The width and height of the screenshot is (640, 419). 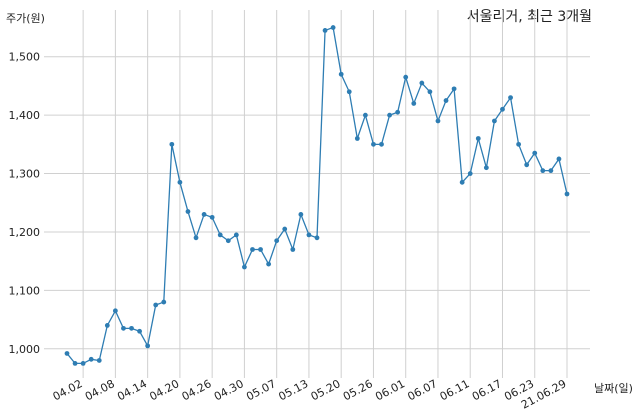 What do you see at coordinates (529, 17) in the screenshot?
I see `chart-title: 서울리거, 최근 3개월` at bounding box center [529, 17].